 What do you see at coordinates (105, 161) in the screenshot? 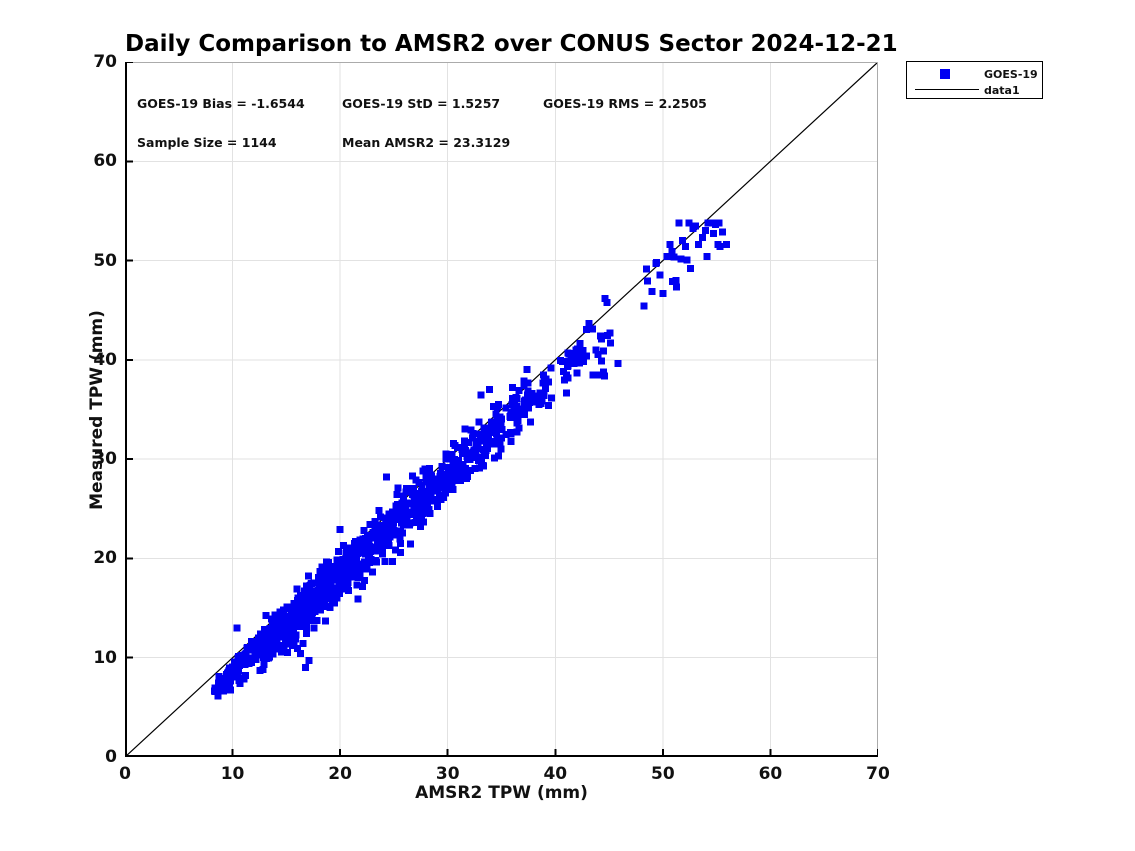
I see `y-tick-label: 60` at bounding box center [105, 161].